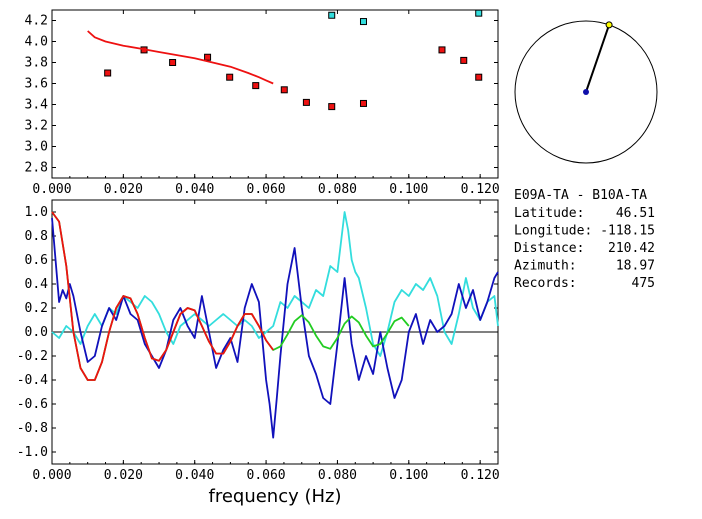 The height and width of the screenshot is (519, 702). What do you see at coordinates (609, 25) in the screenshot?
I see `compass-tip-dot` at bounding box center [609, 25].